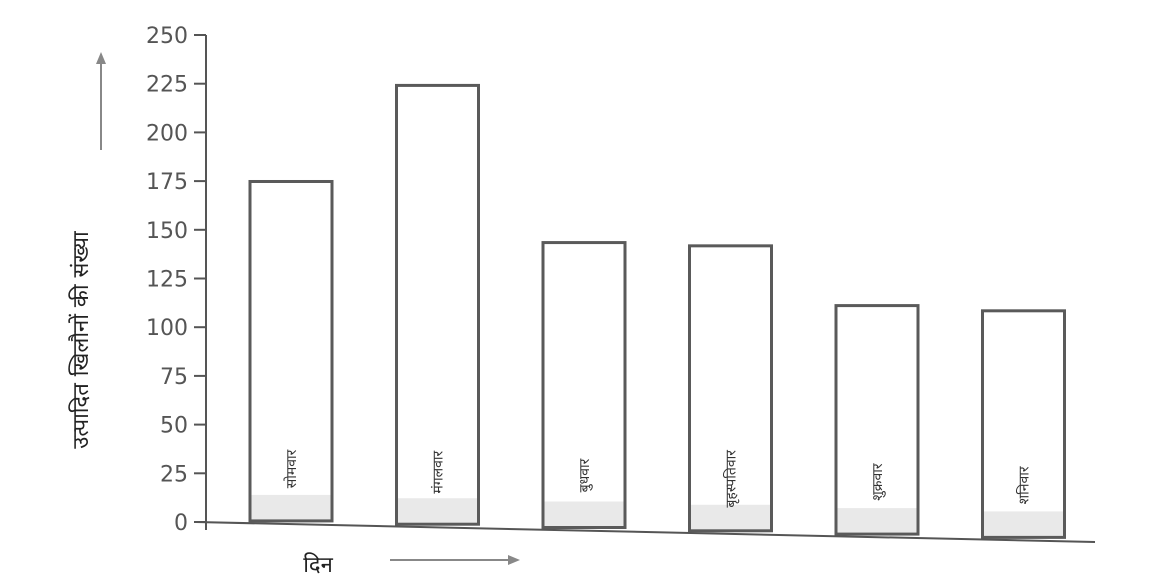  What do you see at coordinates (585, 475) in the screenshot?
I see `x-category-label: बुधवार` at bounding box center [585, 475].